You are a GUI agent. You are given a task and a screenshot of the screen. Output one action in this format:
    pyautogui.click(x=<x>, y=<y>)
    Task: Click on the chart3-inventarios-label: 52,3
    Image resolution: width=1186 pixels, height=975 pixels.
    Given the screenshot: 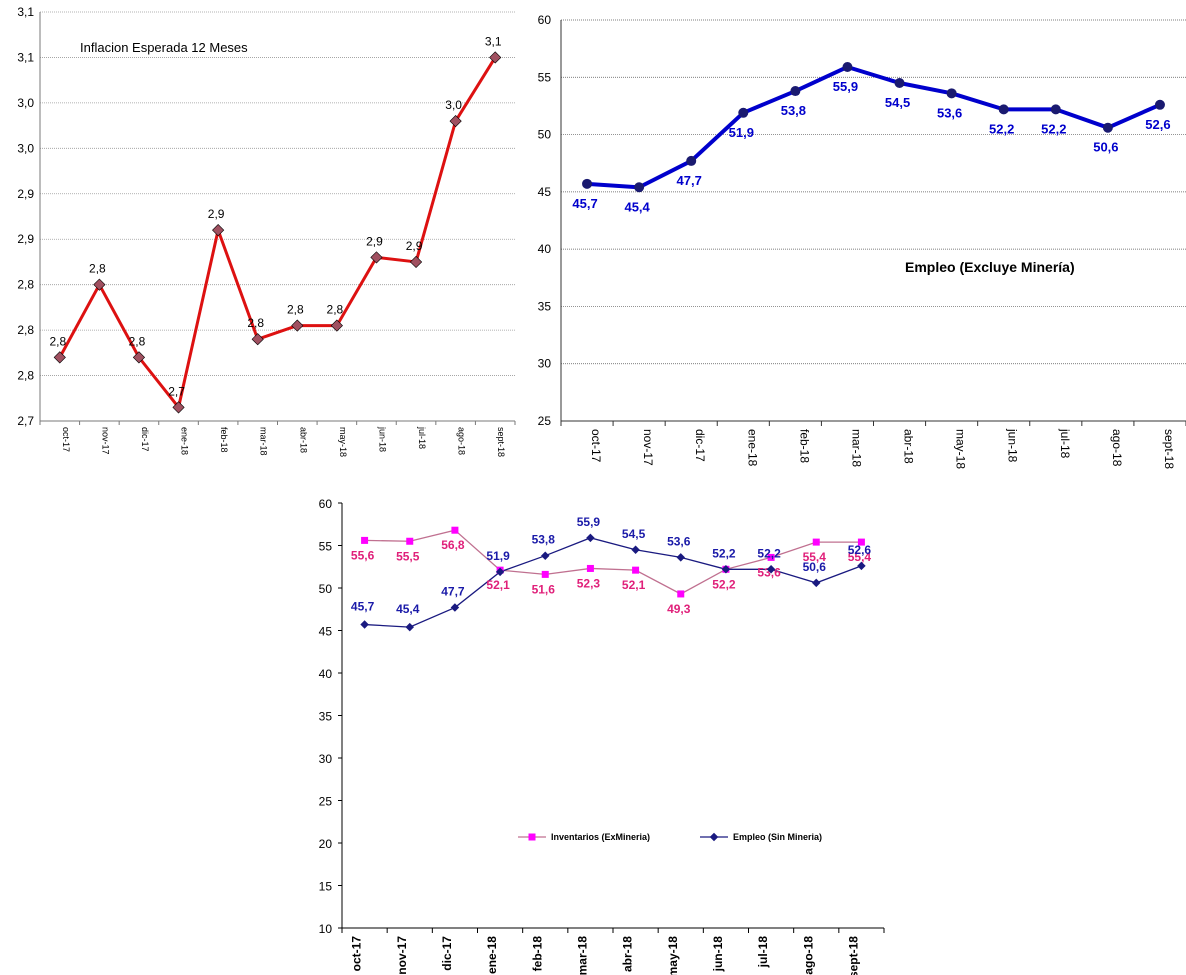 What is the action you would take?
    pyautogui.click(x=589, y=583)
    